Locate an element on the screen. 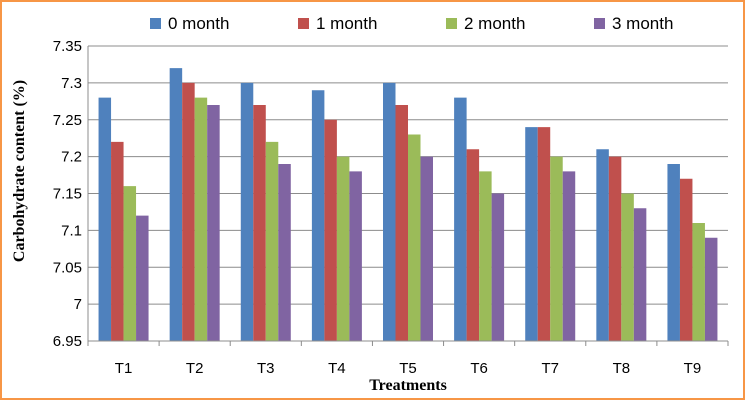 The width and height of the screenshot is (745, 400). bar-t8-3-month is located at coordinates (640, 274).